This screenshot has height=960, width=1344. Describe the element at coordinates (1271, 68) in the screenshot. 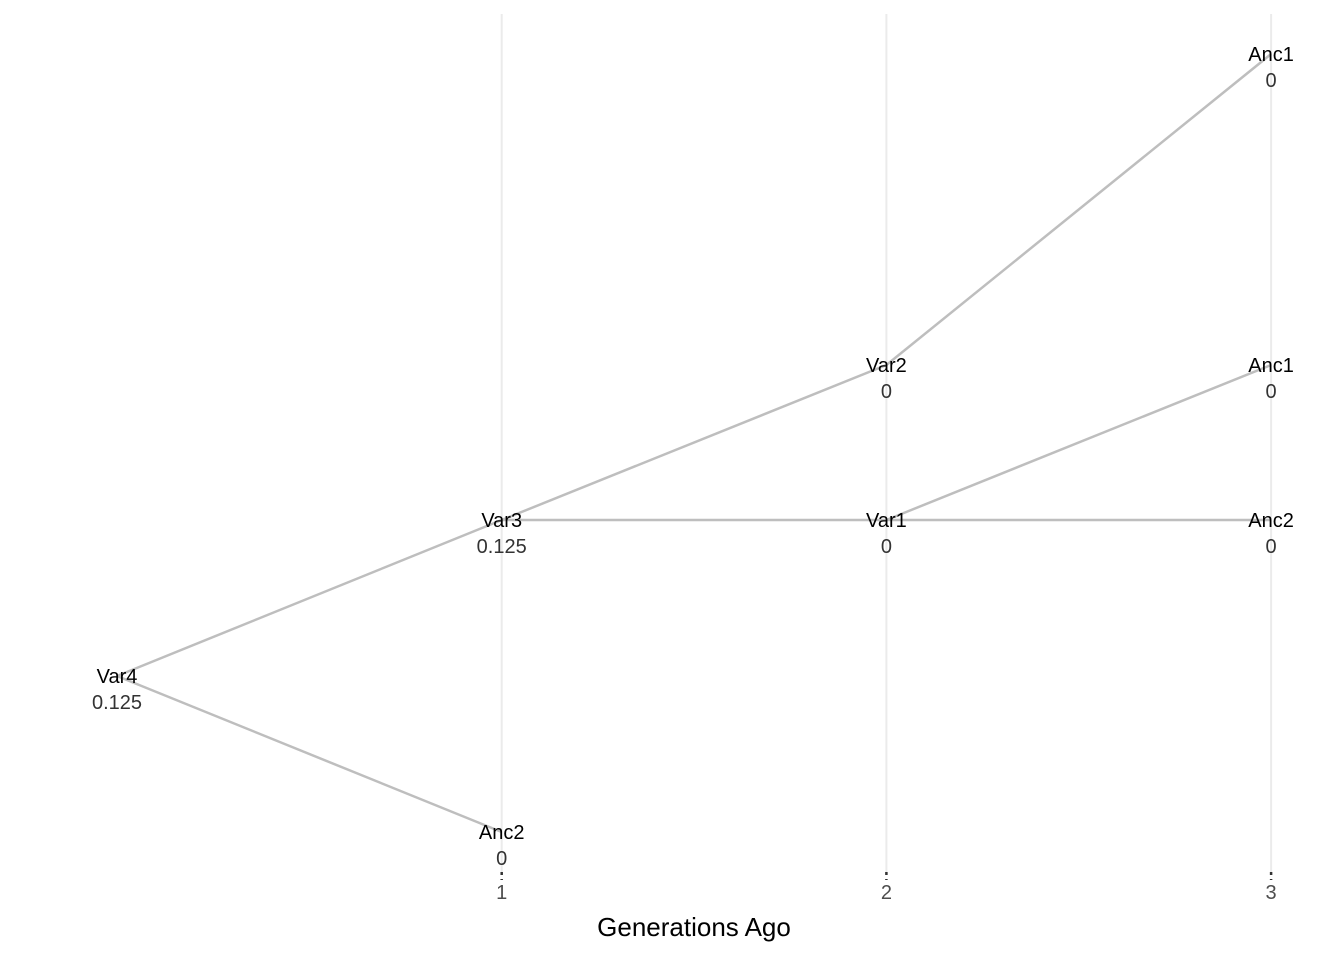

I see `node-anc1_top: Anc1 0` at that location.